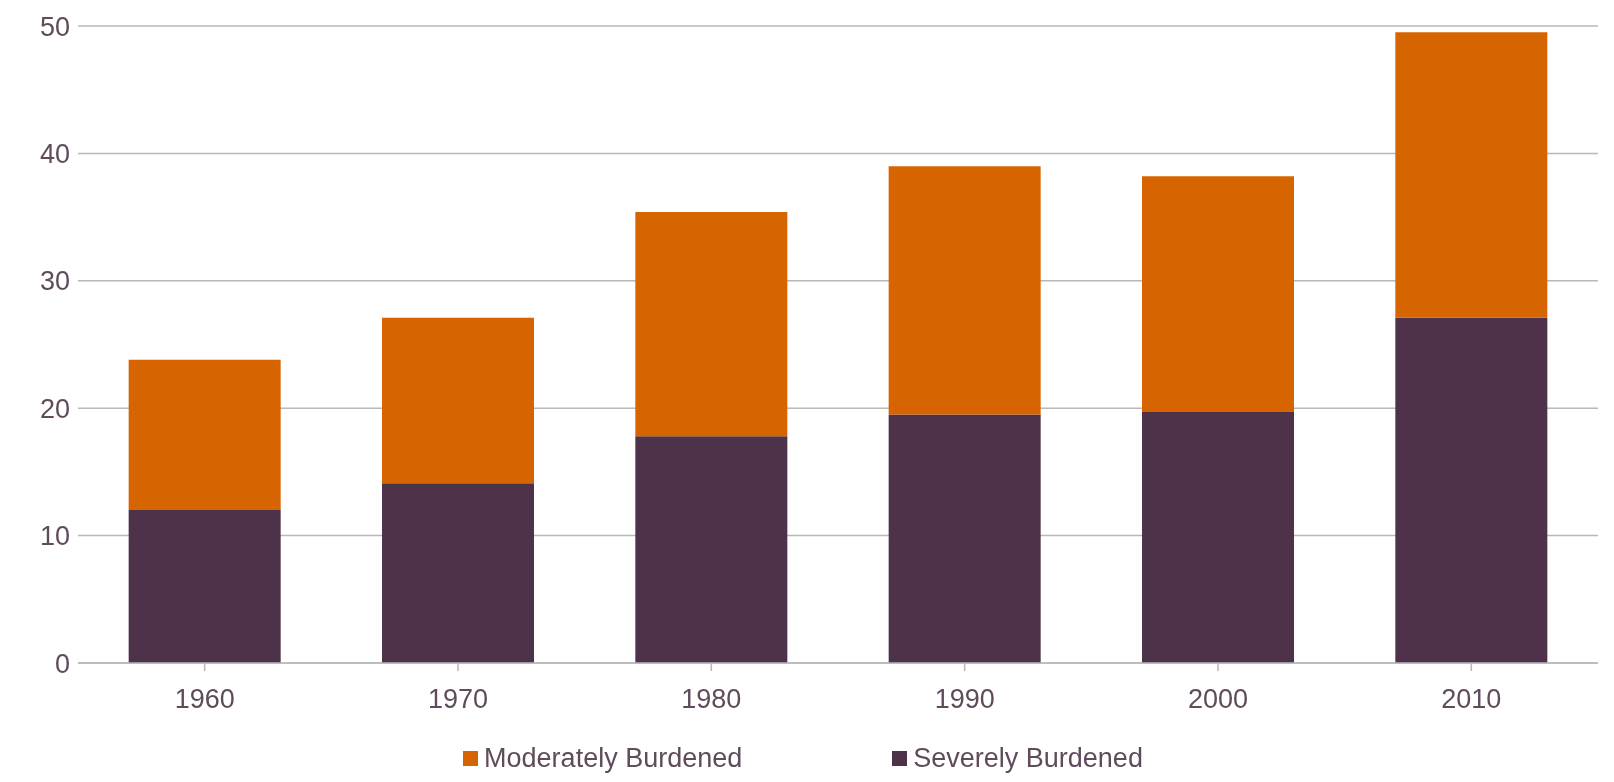 The width and height of the screenshot is (1614, 782). Describe the element at coordinates (204, 699) in the screenshot. I see `x-tick-label: 1960` at that location.